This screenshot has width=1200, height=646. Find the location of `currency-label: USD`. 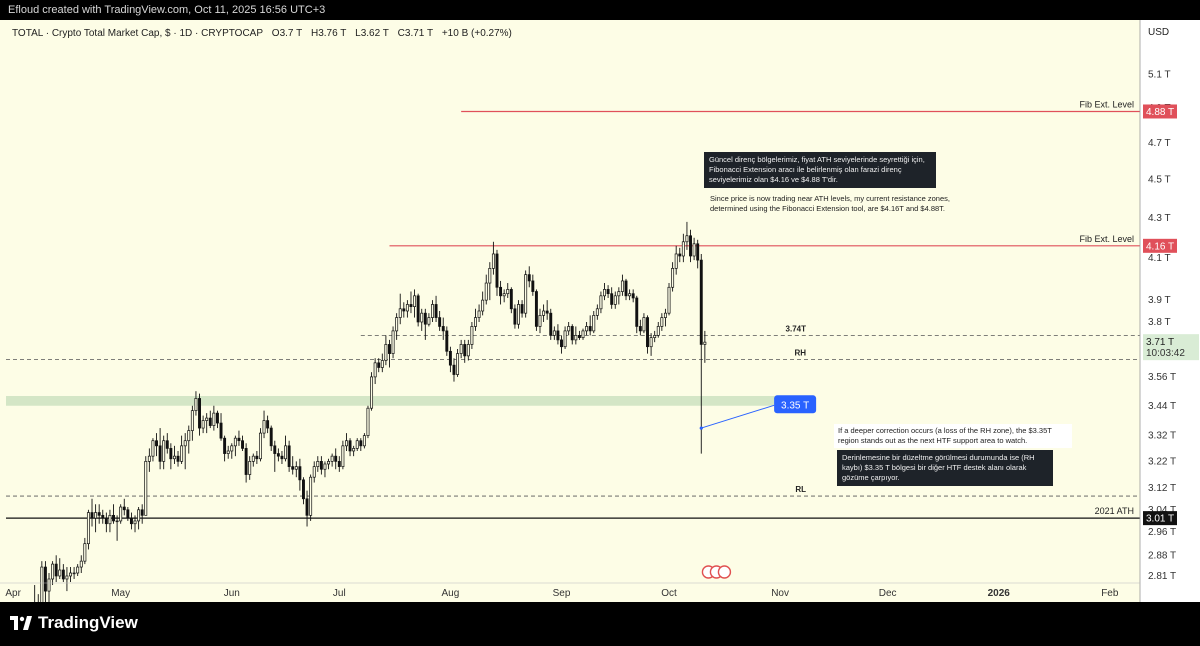

currency-label: USD is located at coordinates (1158, 32).